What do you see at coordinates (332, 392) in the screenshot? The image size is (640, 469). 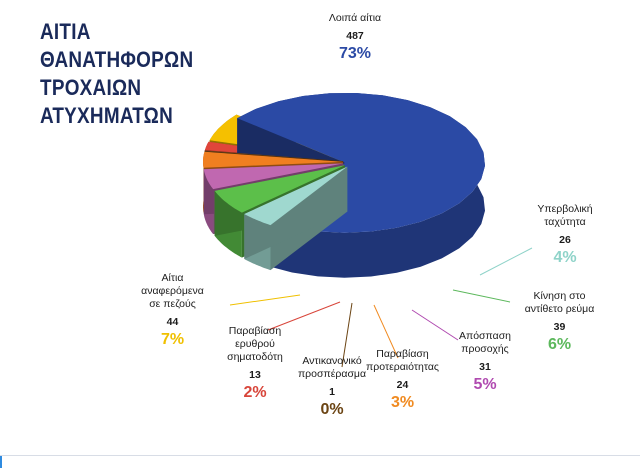 I see `slice-count: 1` at bounding box center [332, 392].